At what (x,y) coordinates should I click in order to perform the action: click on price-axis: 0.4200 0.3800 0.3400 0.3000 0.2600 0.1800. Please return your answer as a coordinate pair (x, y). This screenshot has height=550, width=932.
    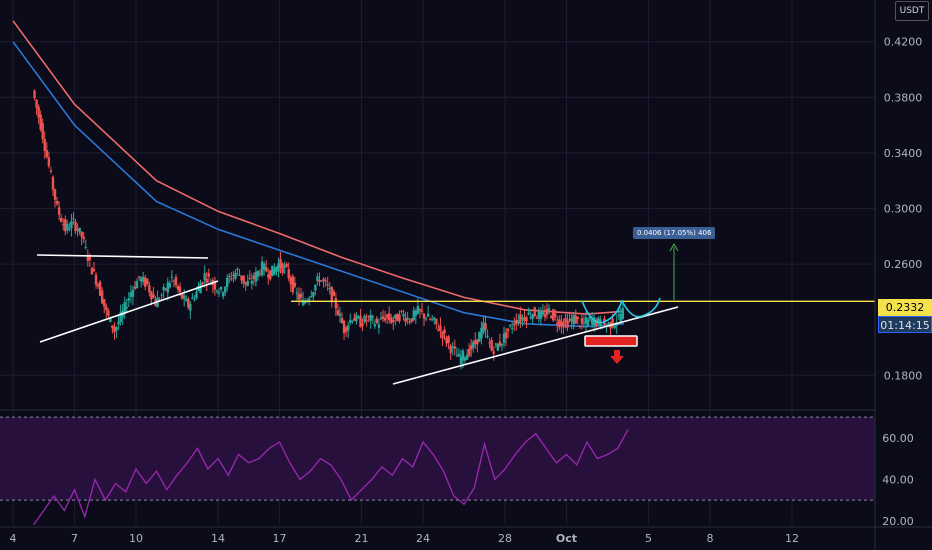
    Looking at the image, I should click on (903, 209).